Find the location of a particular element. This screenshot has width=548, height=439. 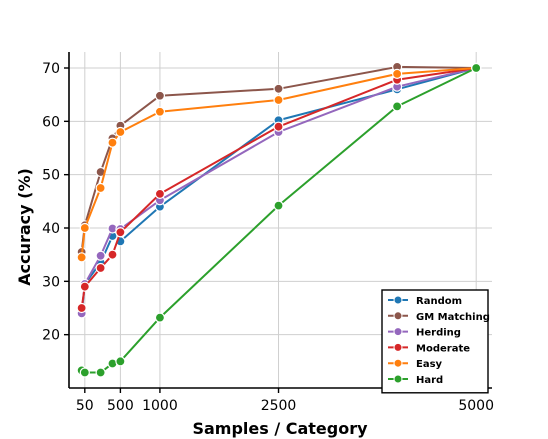

x-axis-title: Samples / Category is located at coordinates (280, 428).